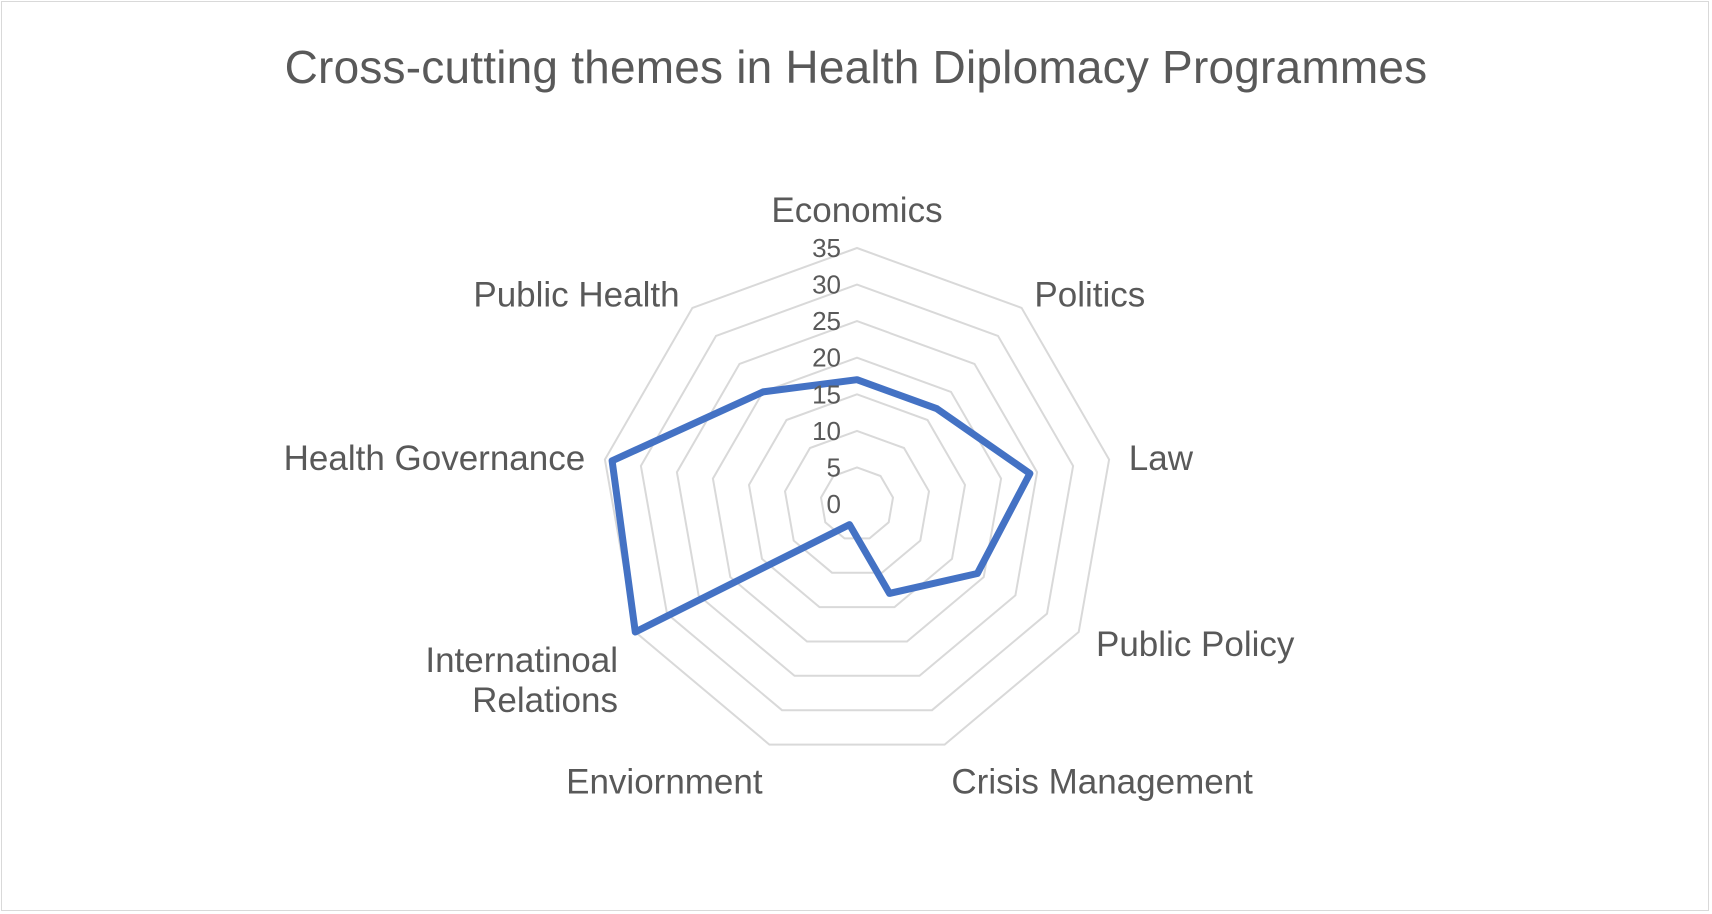  I want to click on axis-label-line: Relations, so click(545, 700).